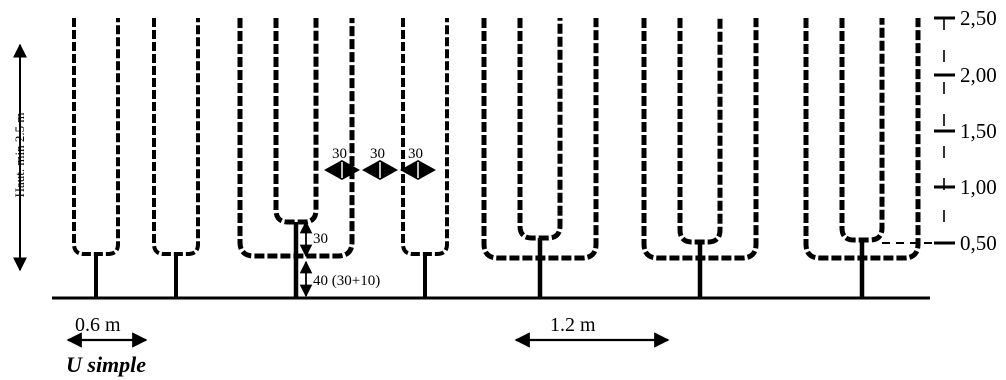 The height and width of the screenshot is (380, 1006). I want to click on height-scale: 2,50 2,00 1,50 1,00 0,50, so click(965, 130).